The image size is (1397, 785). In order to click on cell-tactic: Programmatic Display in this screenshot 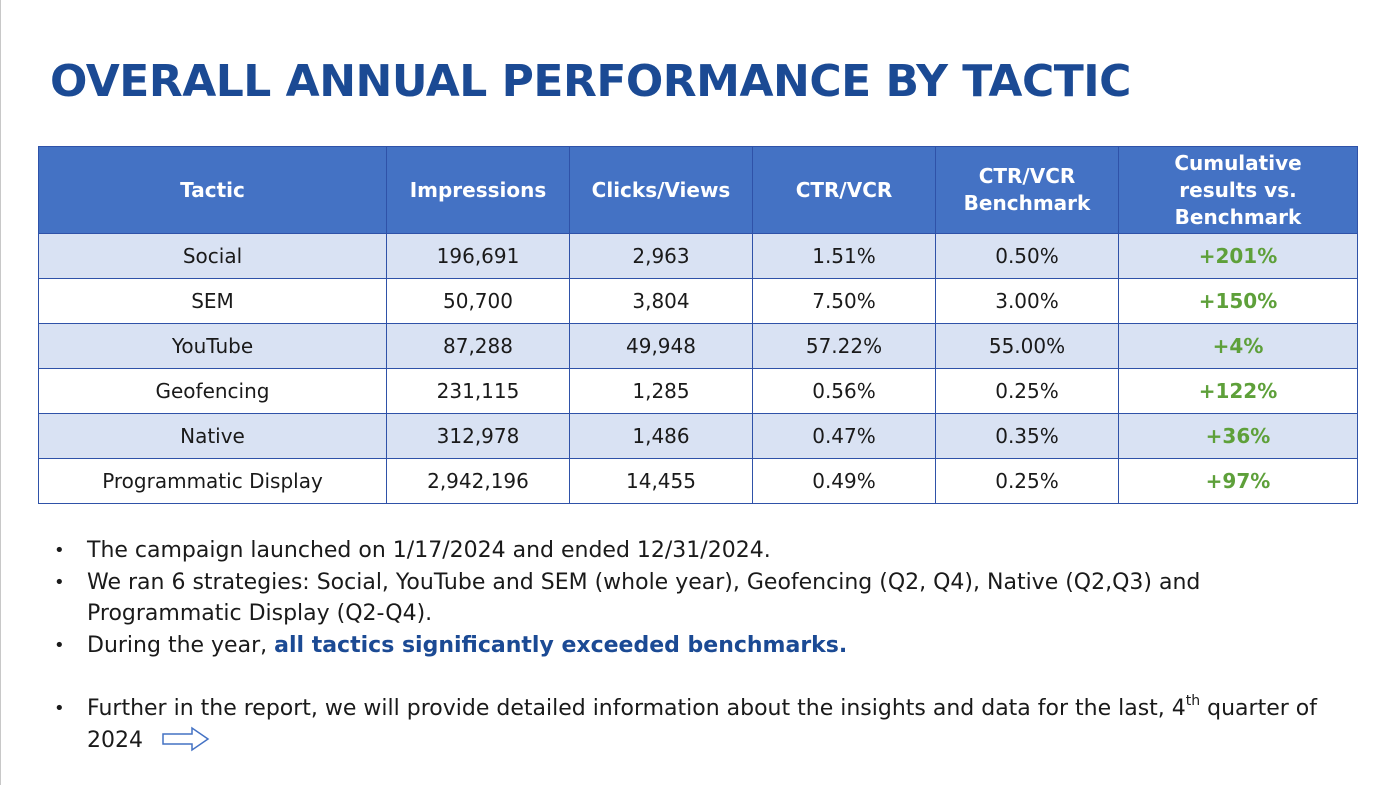, I will do `click(212, 481)`.